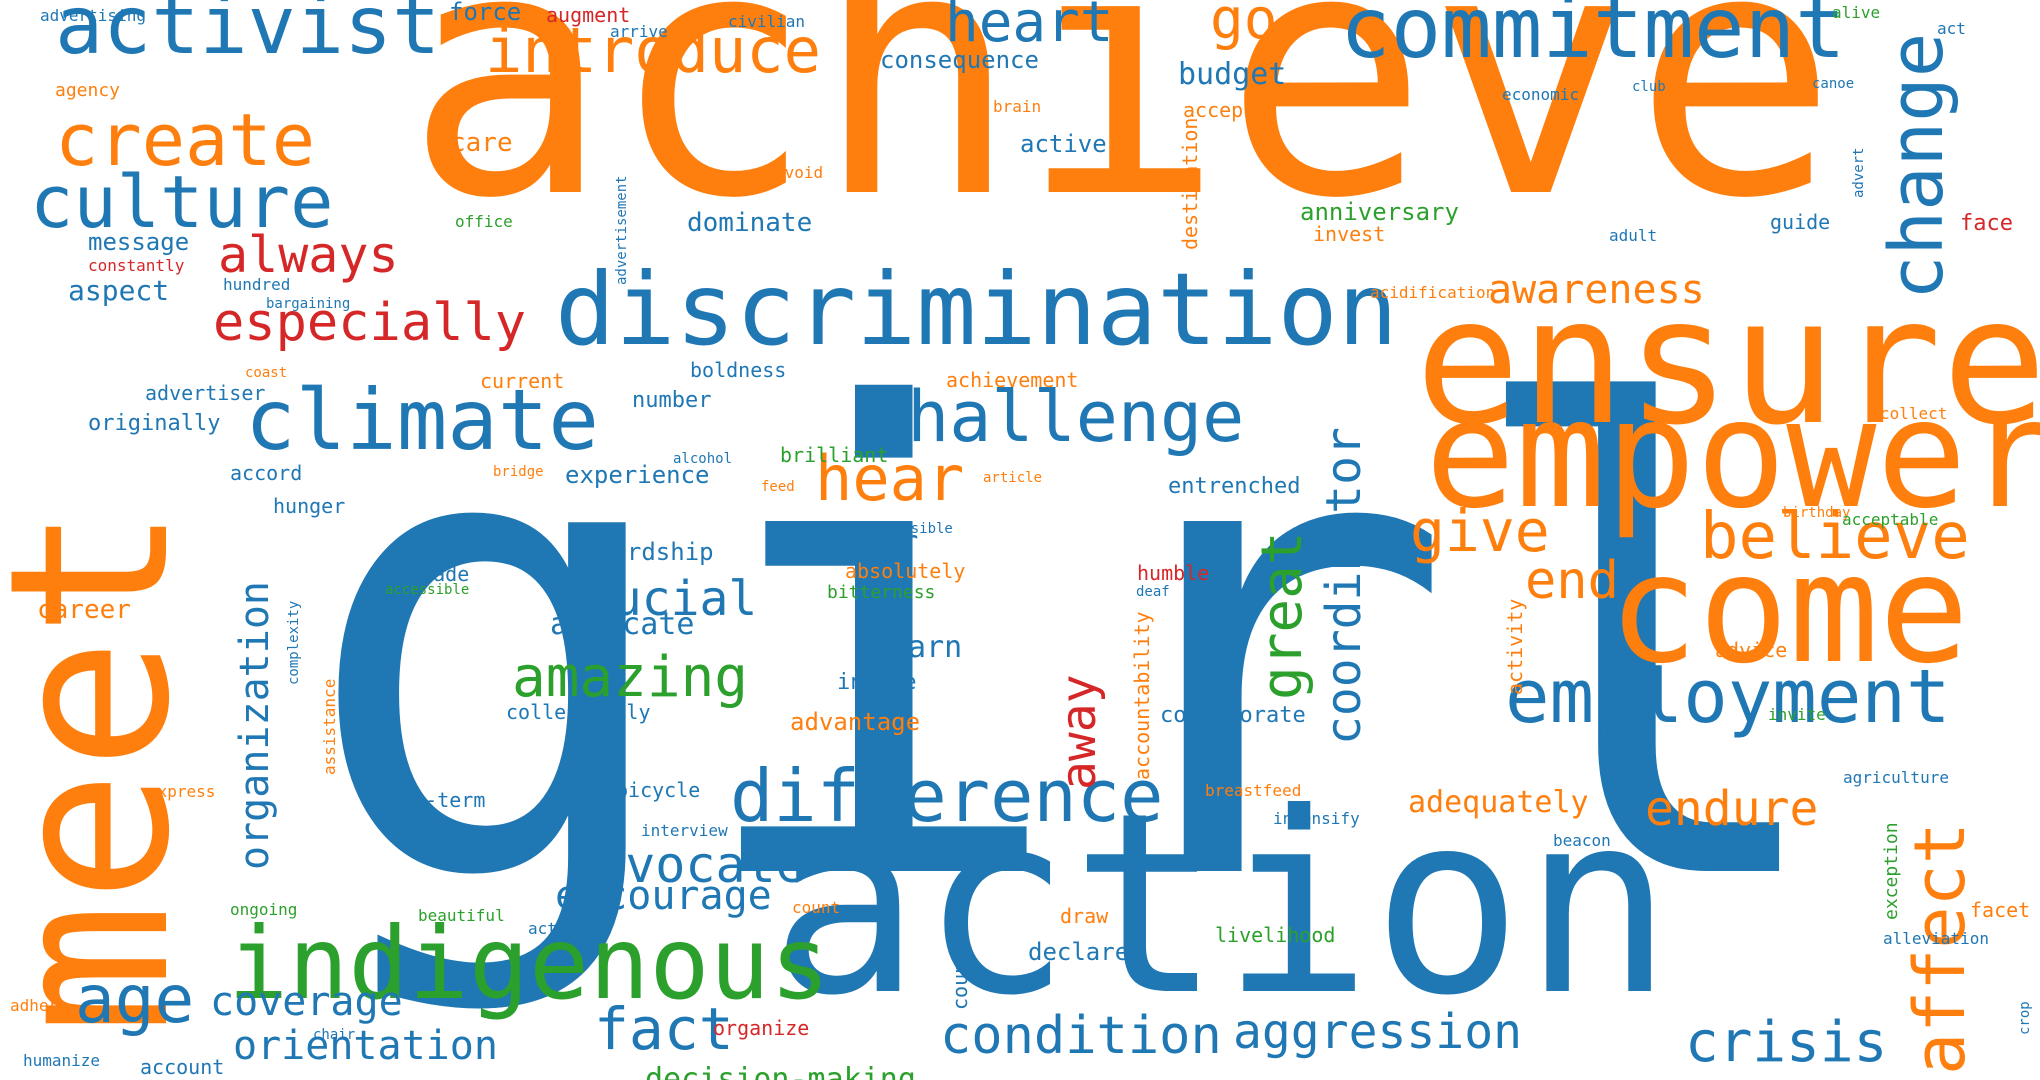  What do you see at coordinates (1789, 610) in the screenshot?
I see `word: come` at bounding box center [1789, 610].